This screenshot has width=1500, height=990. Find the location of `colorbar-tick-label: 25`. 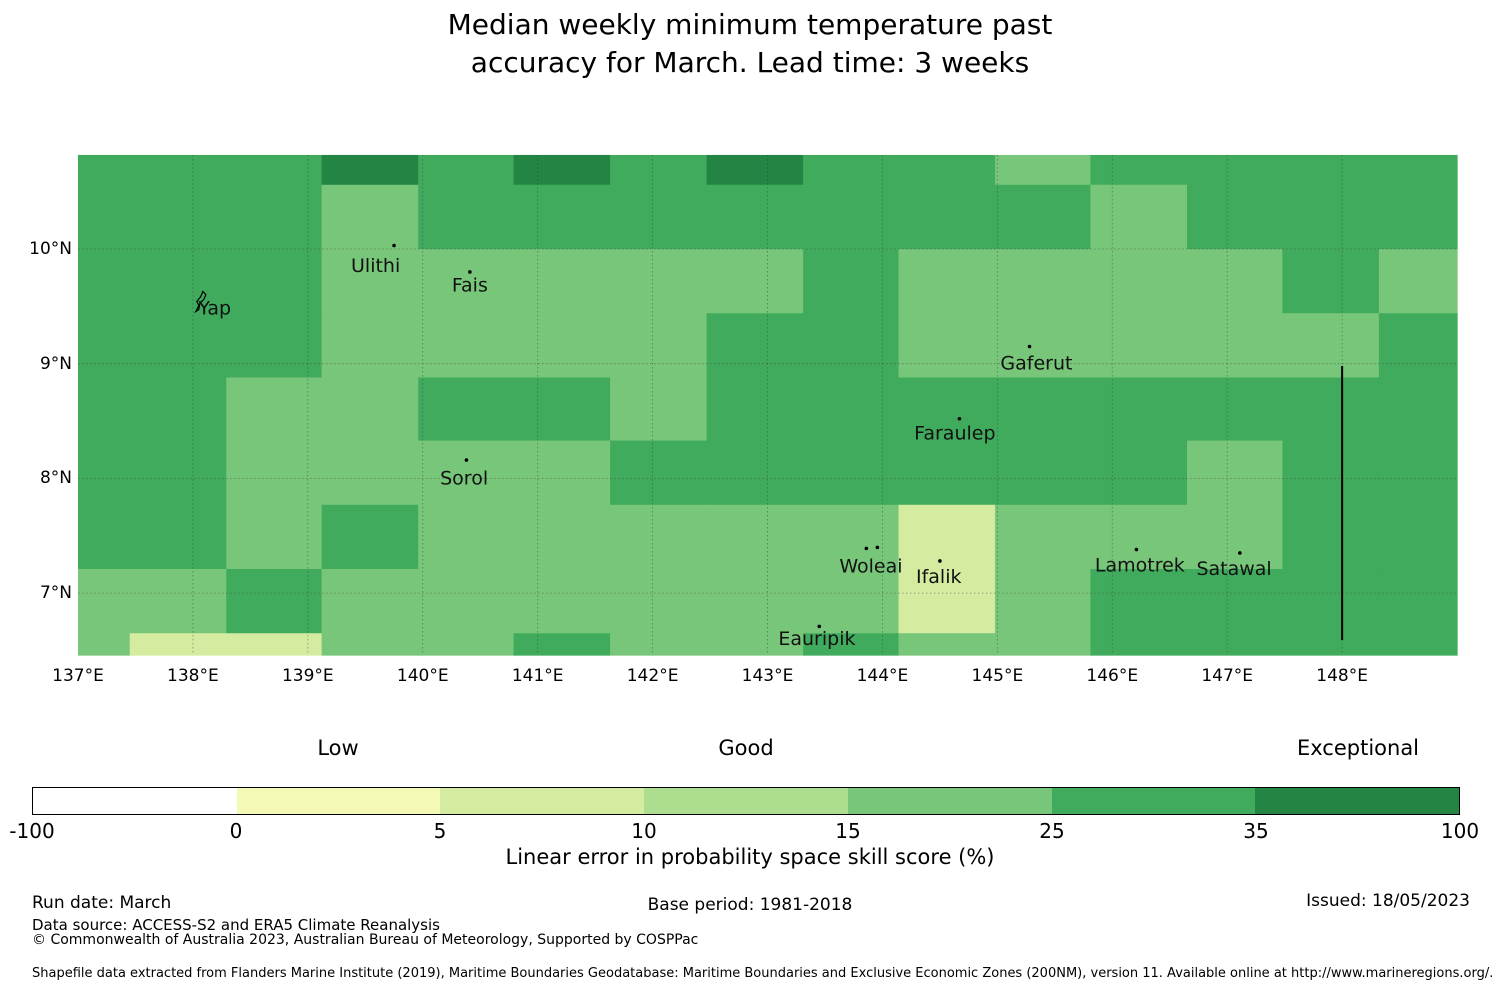

colorbar-tick-label: 25 is located at coordinates (1052, 831).